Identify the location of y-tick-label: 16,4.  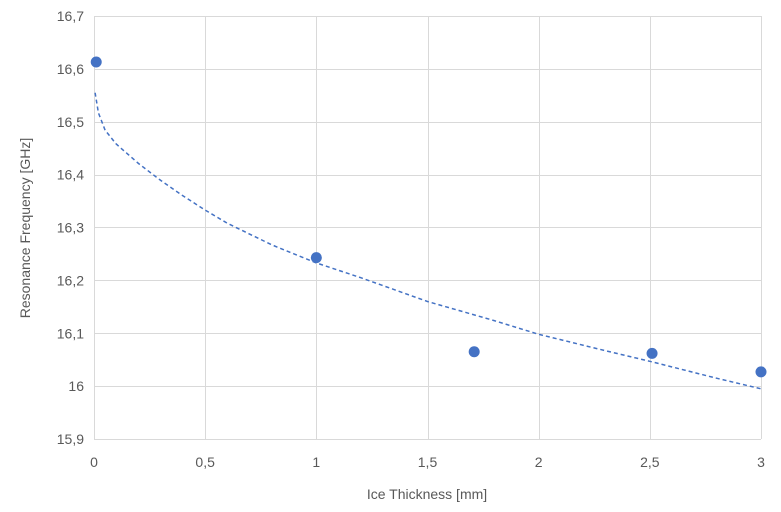
(70, 175).